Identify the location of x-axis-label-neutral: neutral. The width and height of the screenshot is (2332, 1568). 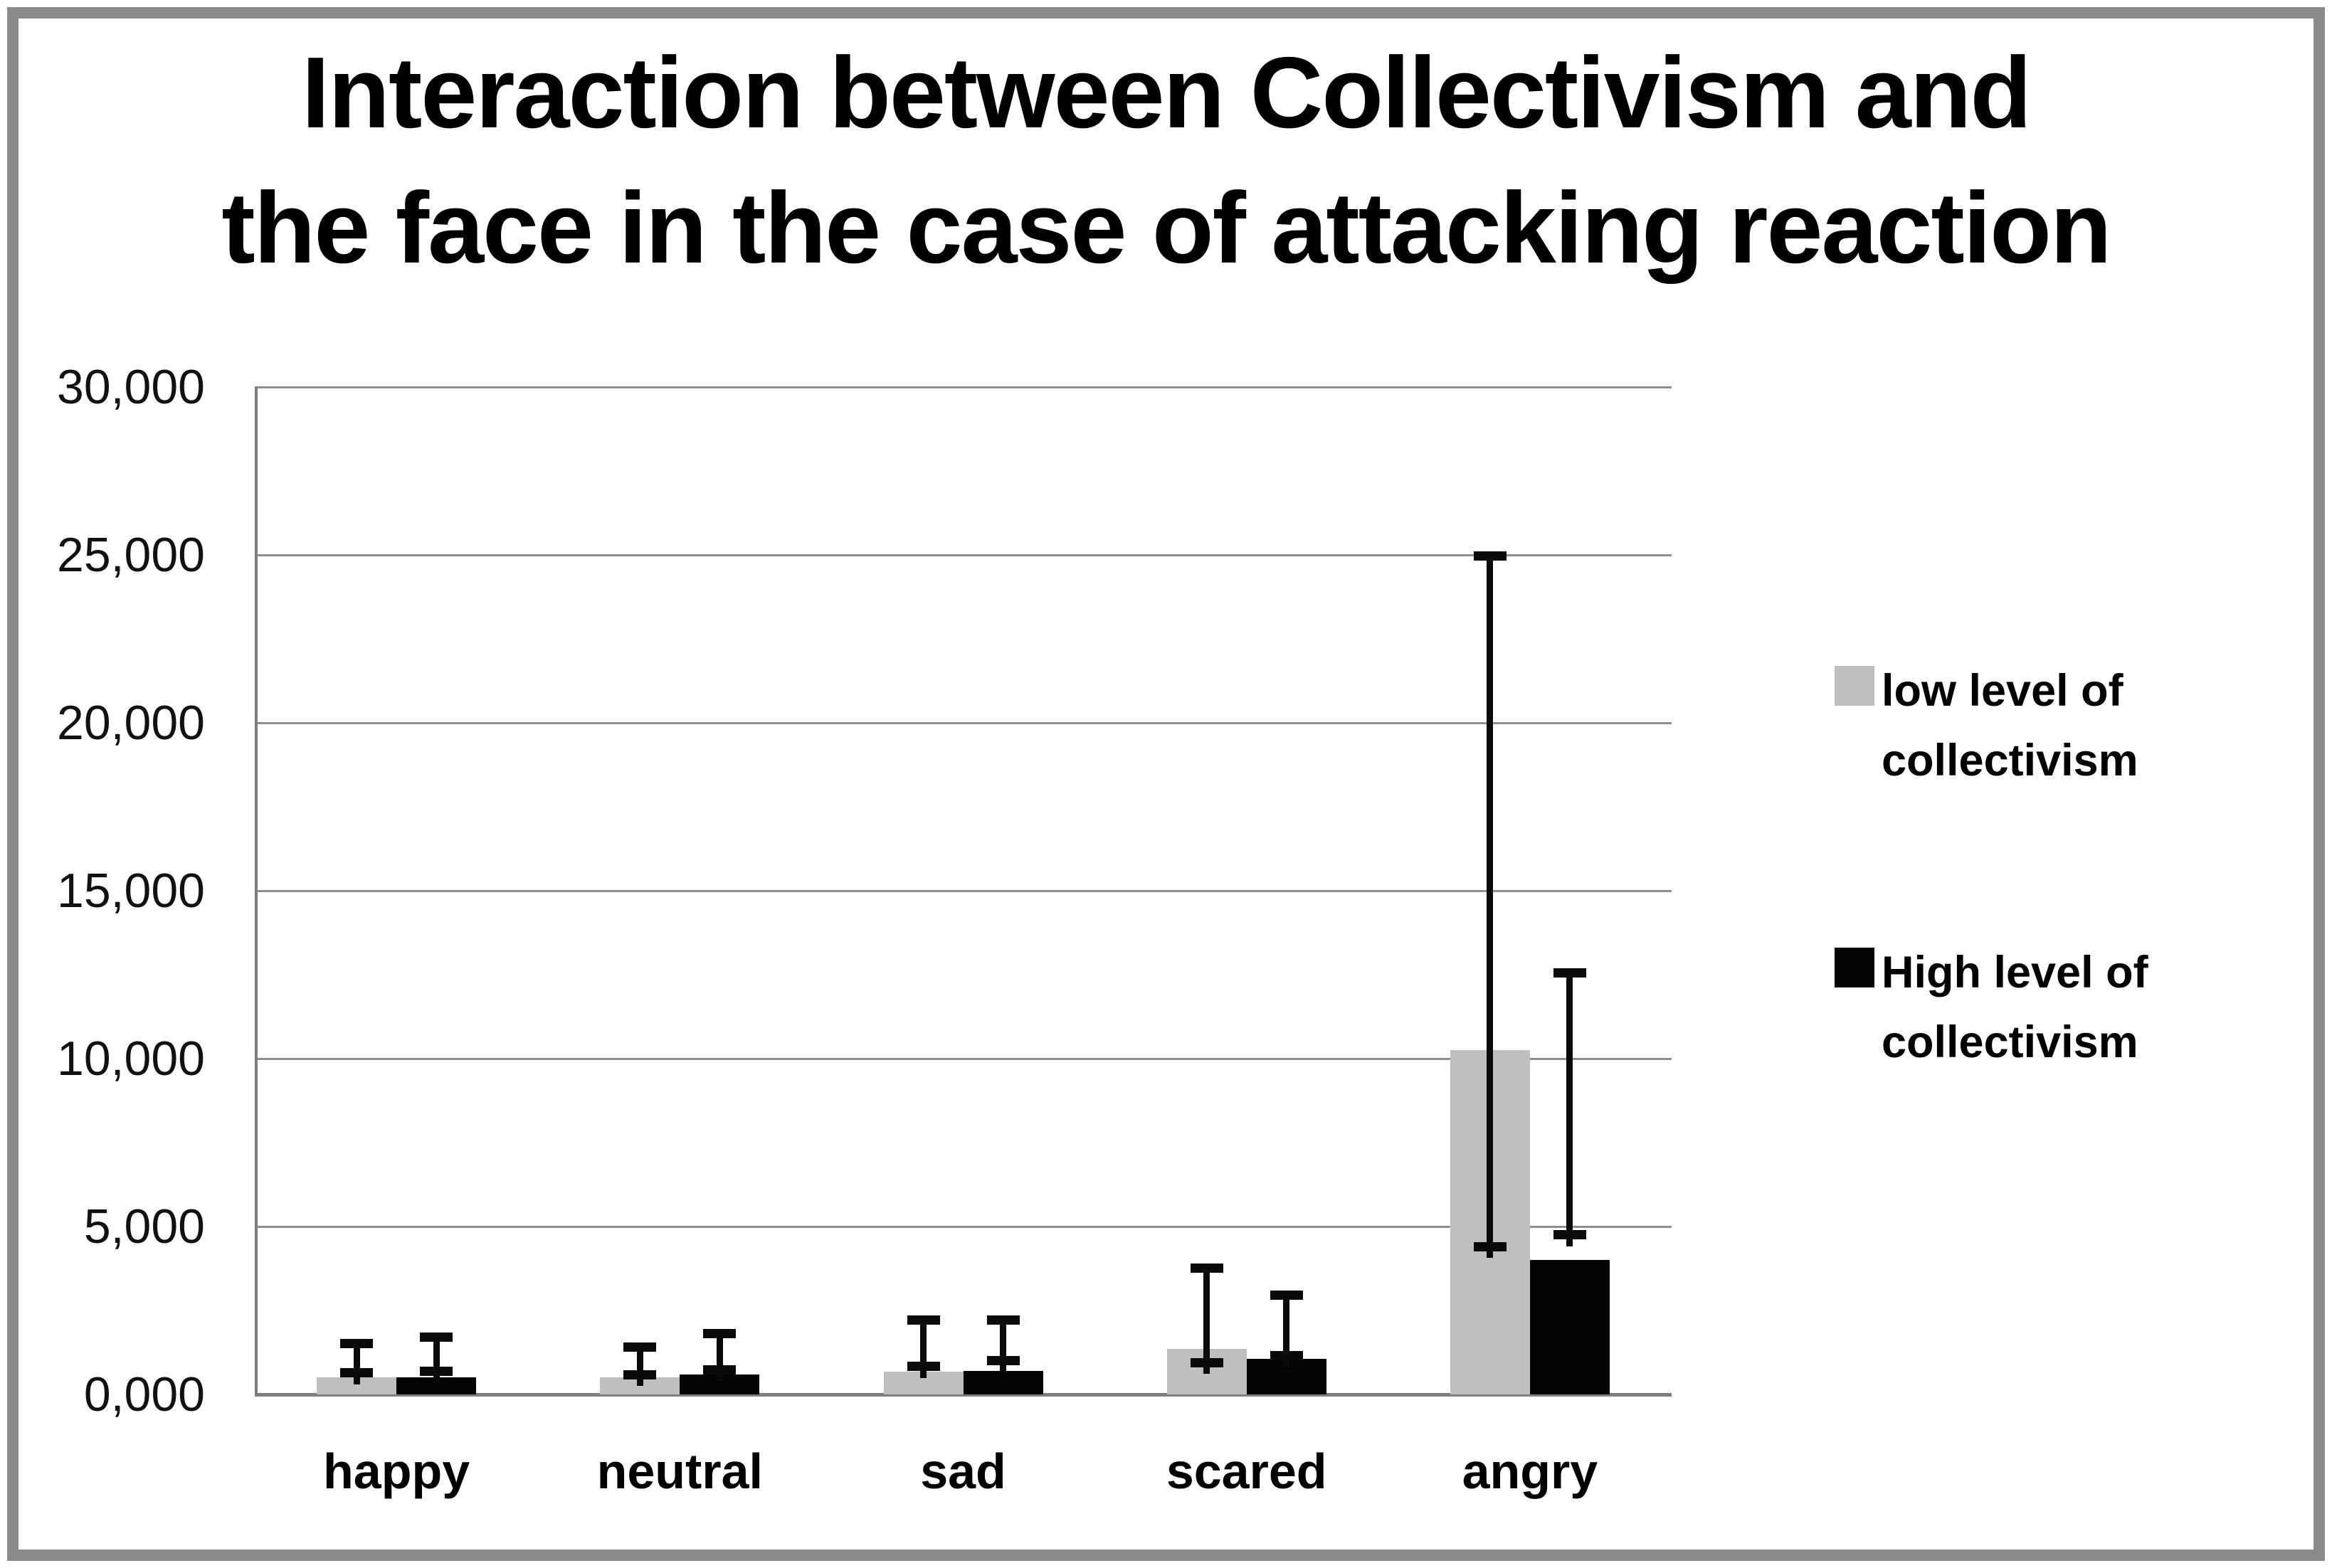
(680, 1471).